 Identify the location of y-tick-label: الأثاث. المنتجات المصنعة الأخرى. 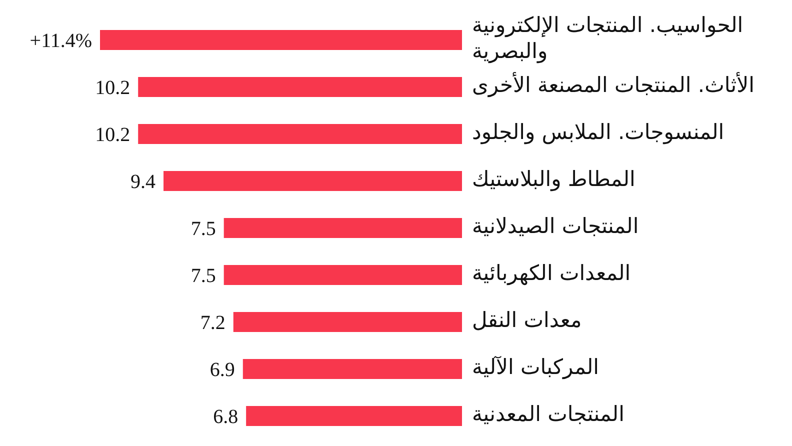
(614, 85).